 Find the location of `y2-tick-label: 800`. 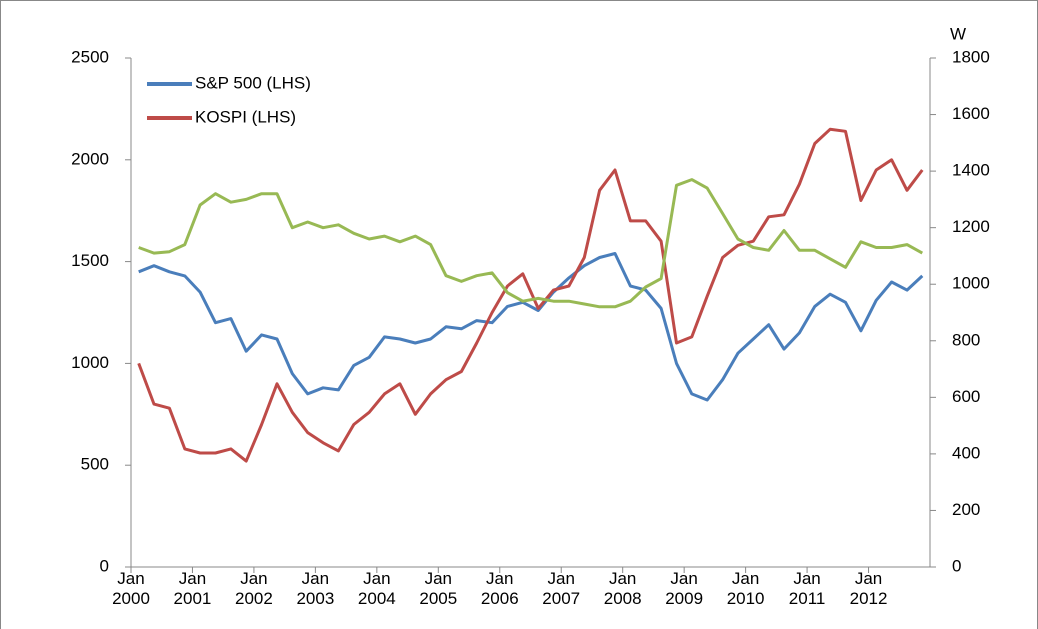

y2-tick-label: 800 is located at coordinates (966, 339).